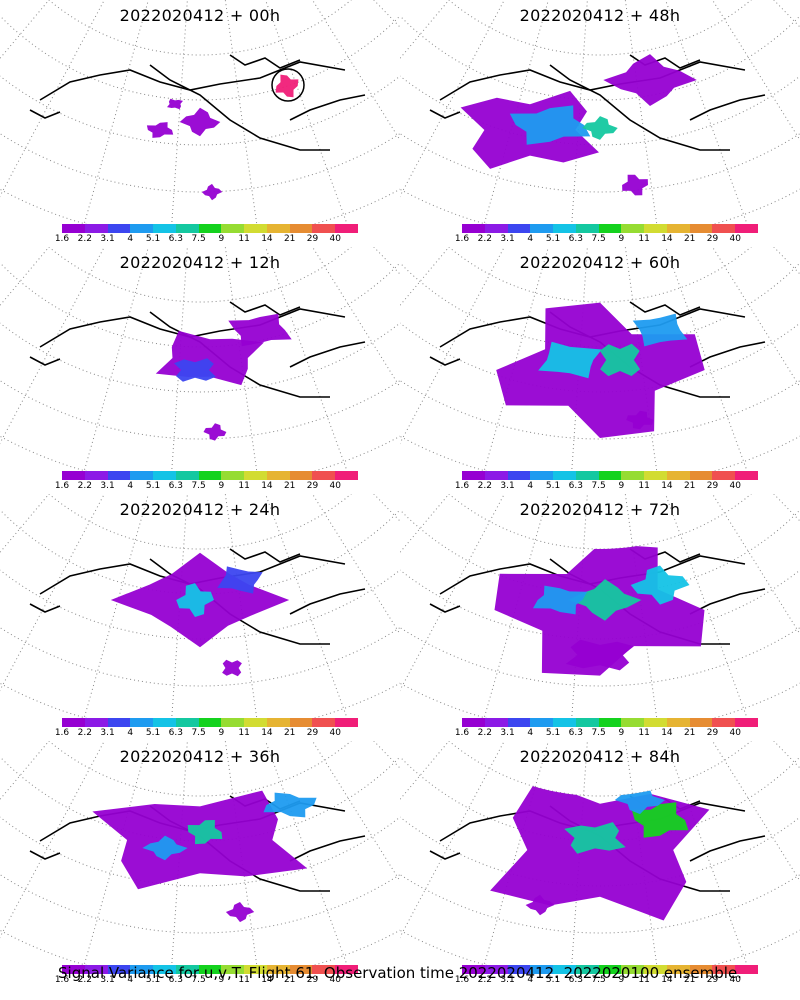 The image size is (800, 1000). What do you see at coordinates (484, 486) in the screenshot?
I see `colorbar-tick-label: 2.2` at bounding box center [484, 486].